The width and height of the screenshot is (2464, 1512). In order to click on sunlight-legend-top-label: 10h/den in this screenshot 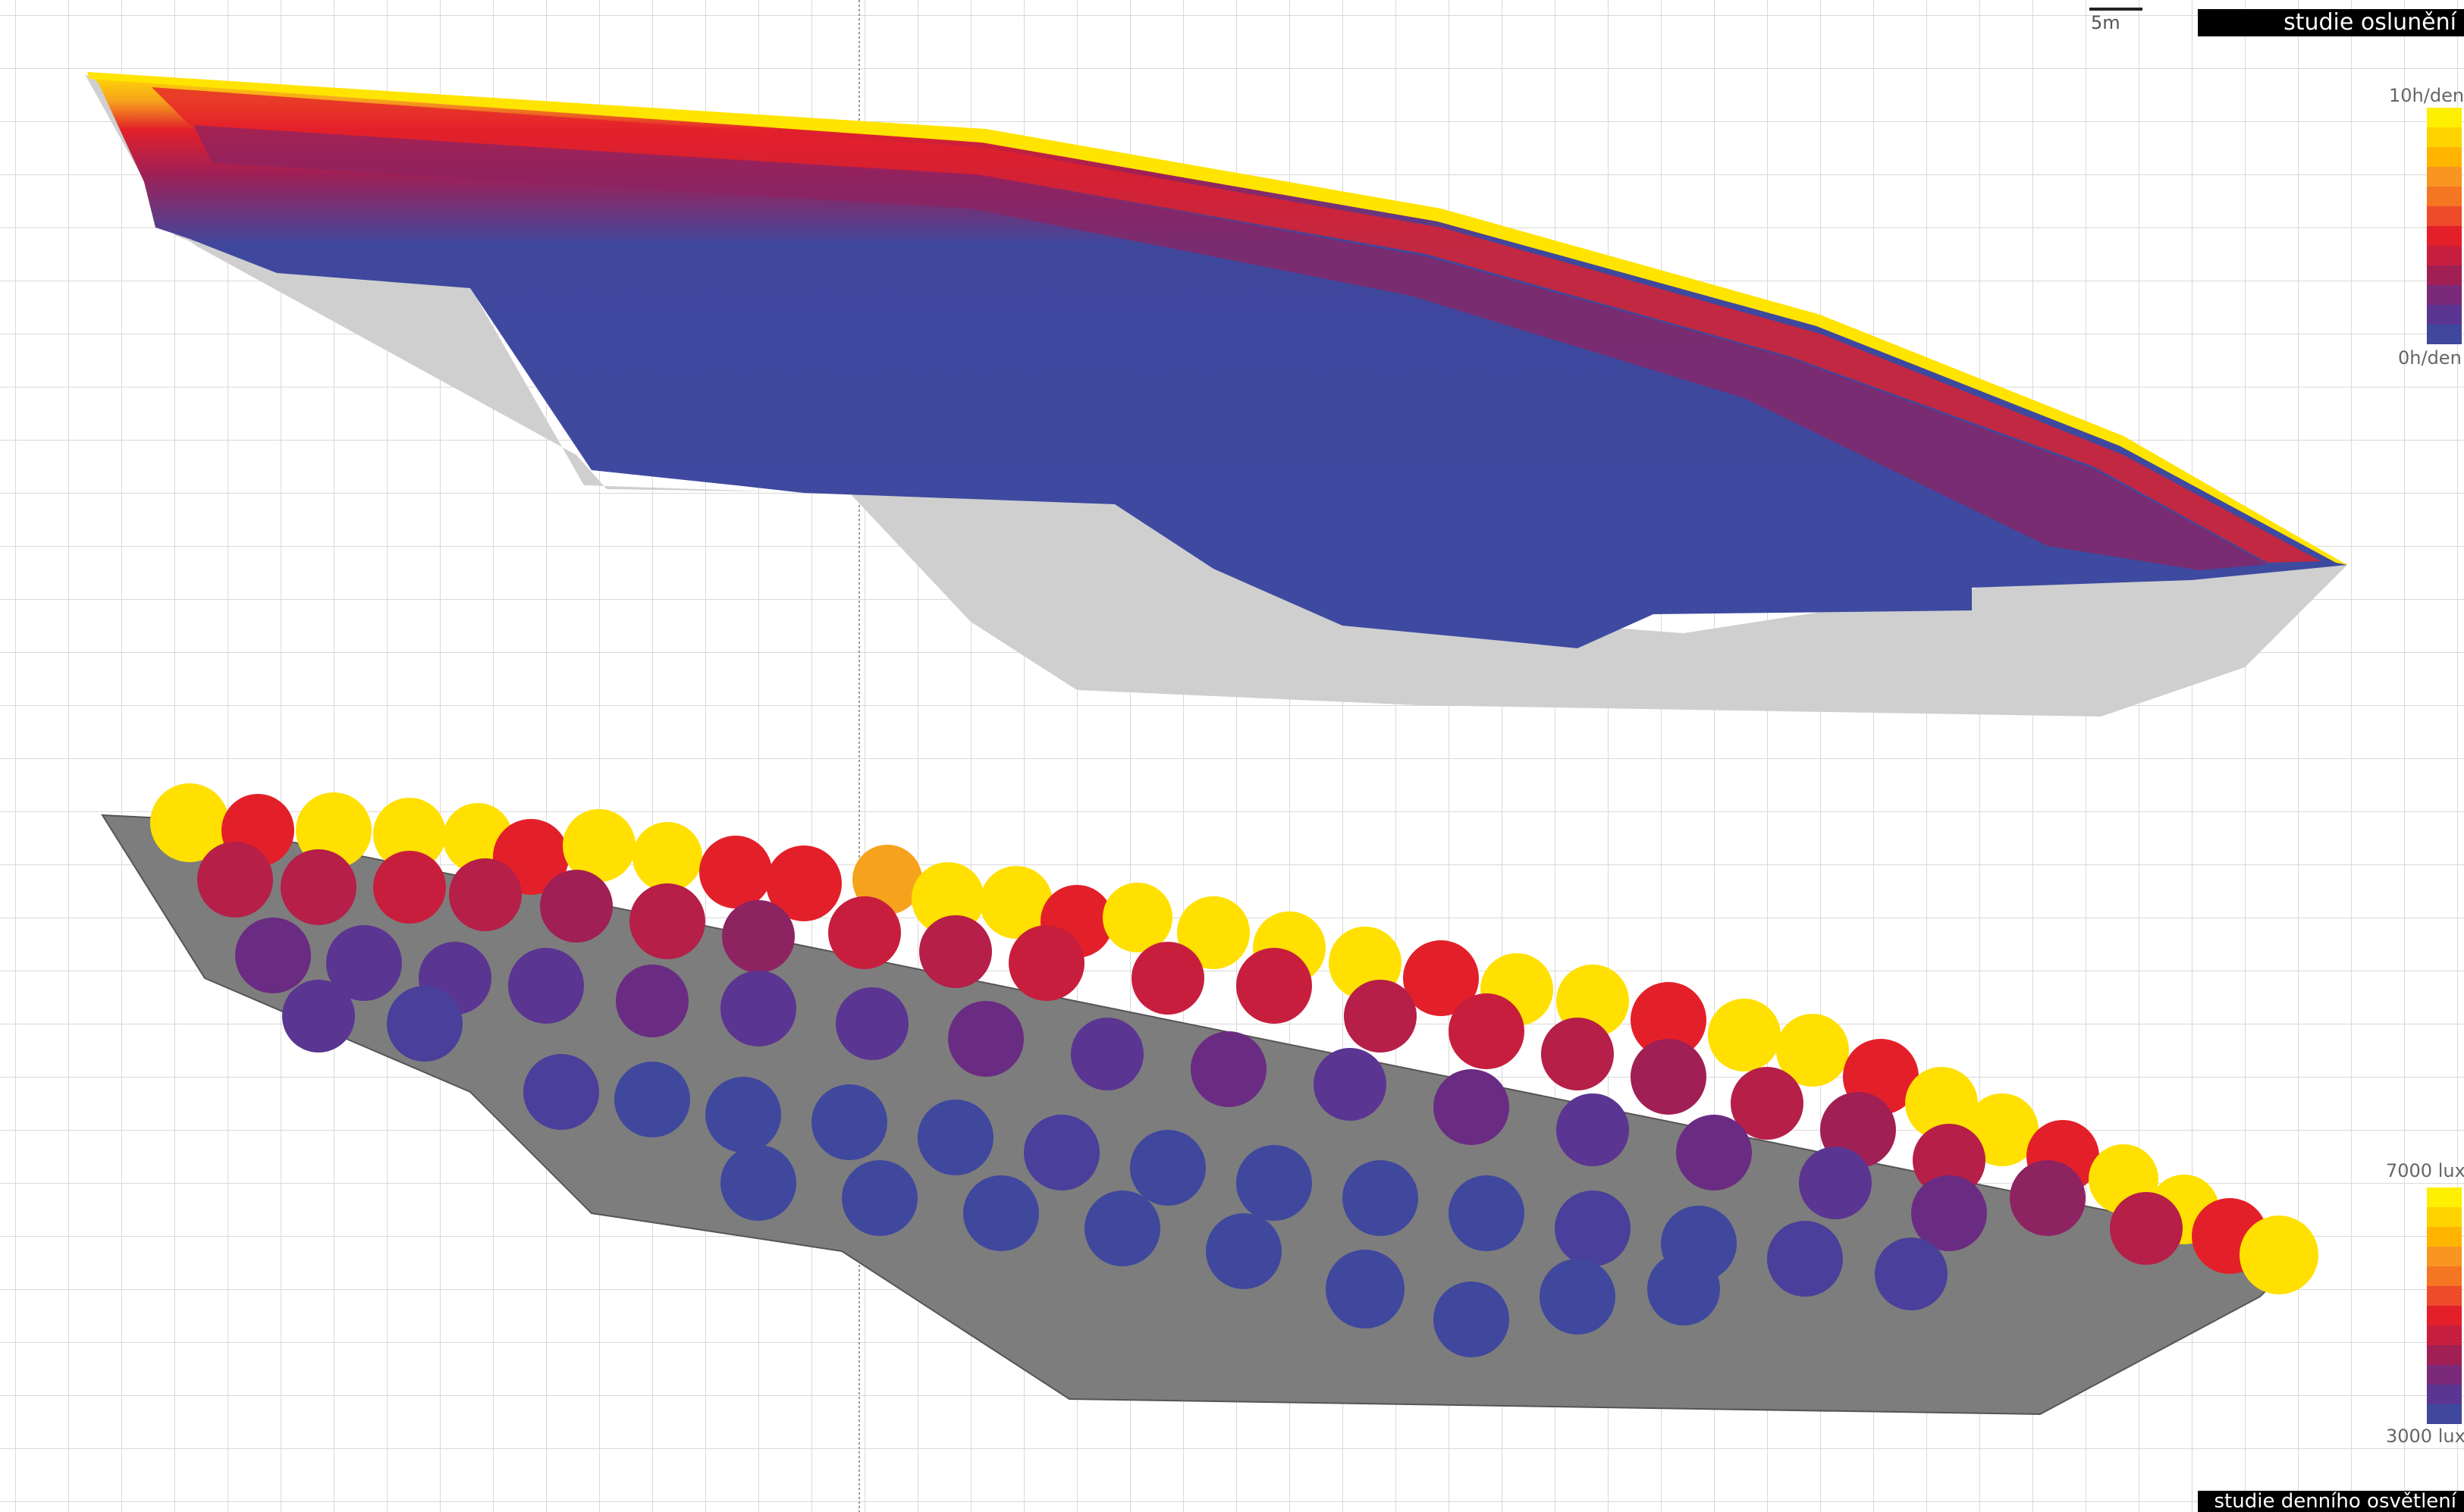, I will do `click(2426, 95)`.